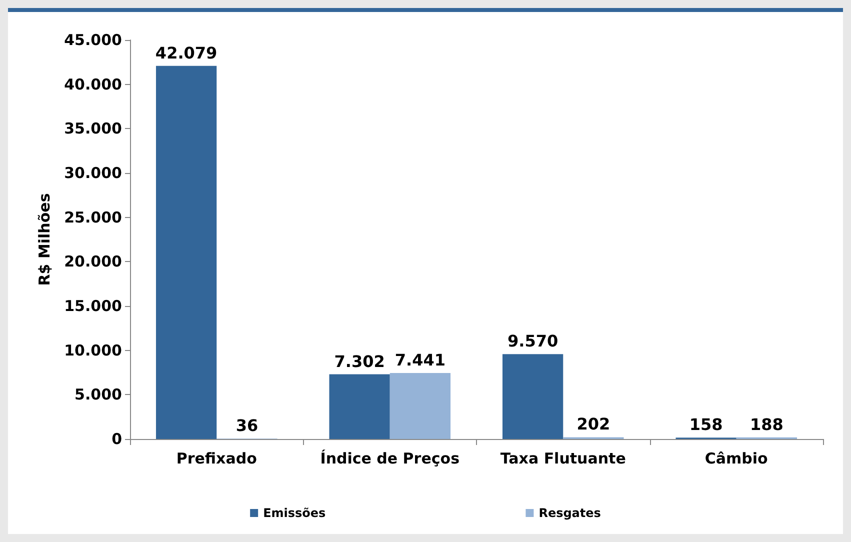  Describe the element at coordinates (420, 360) in the screenshot. I see `data-label: 7.441` at that location.